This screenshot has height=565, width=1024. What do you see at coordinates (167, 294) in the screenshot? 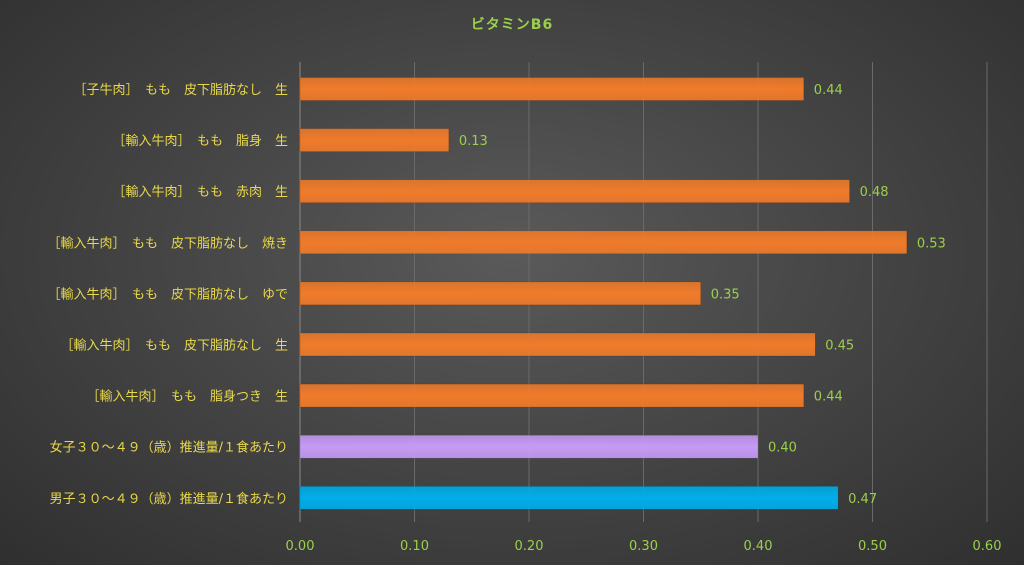
I see `category-label: ［輸入牛肉］ もも 皮下脂肪なし ゆで` at bounding box center [167, 294].